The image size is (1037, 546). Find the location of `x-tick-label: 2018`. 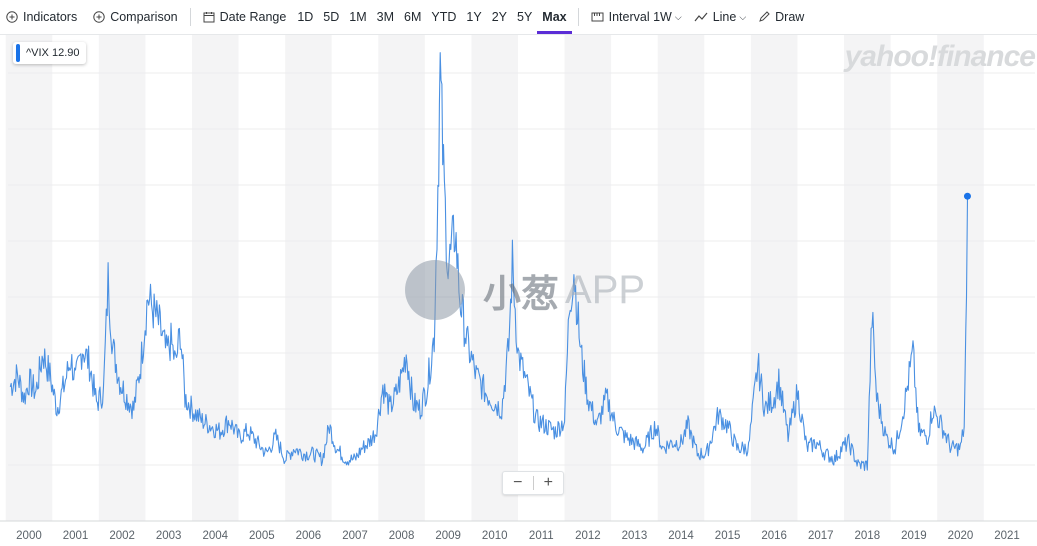

x-tick-label: 2018 is located at coordinates (868, 536).